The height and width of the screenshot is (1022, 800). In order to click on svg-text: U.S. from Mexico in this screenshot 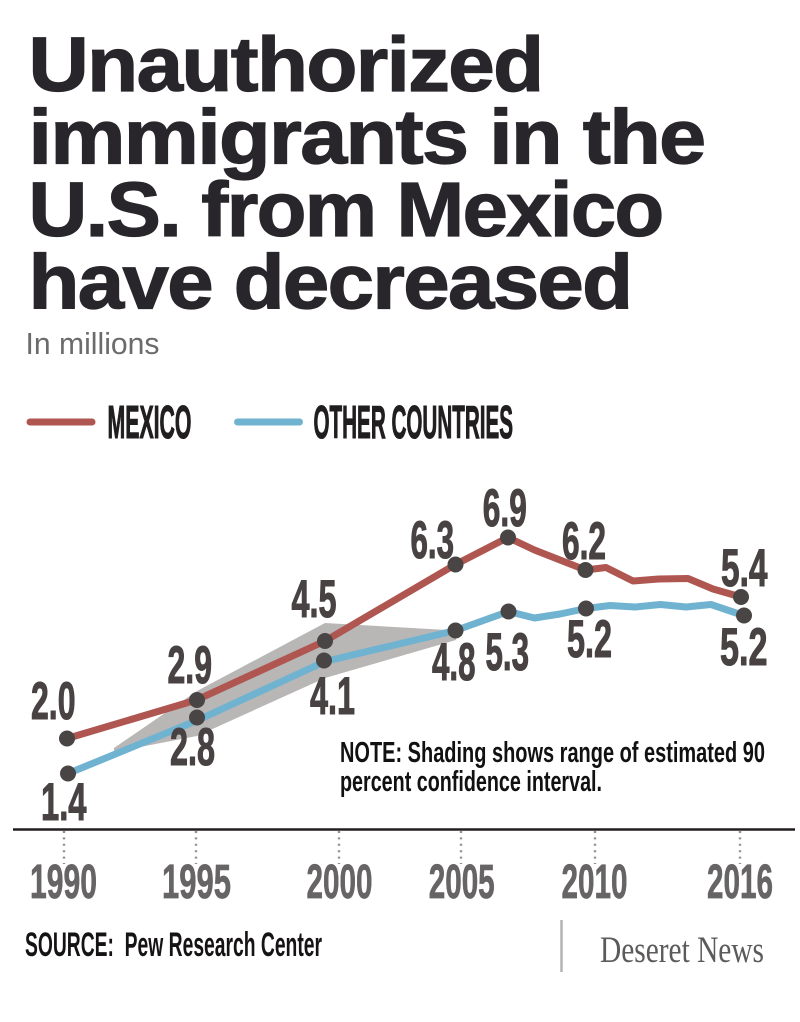, I will do `click(346, 210)`.